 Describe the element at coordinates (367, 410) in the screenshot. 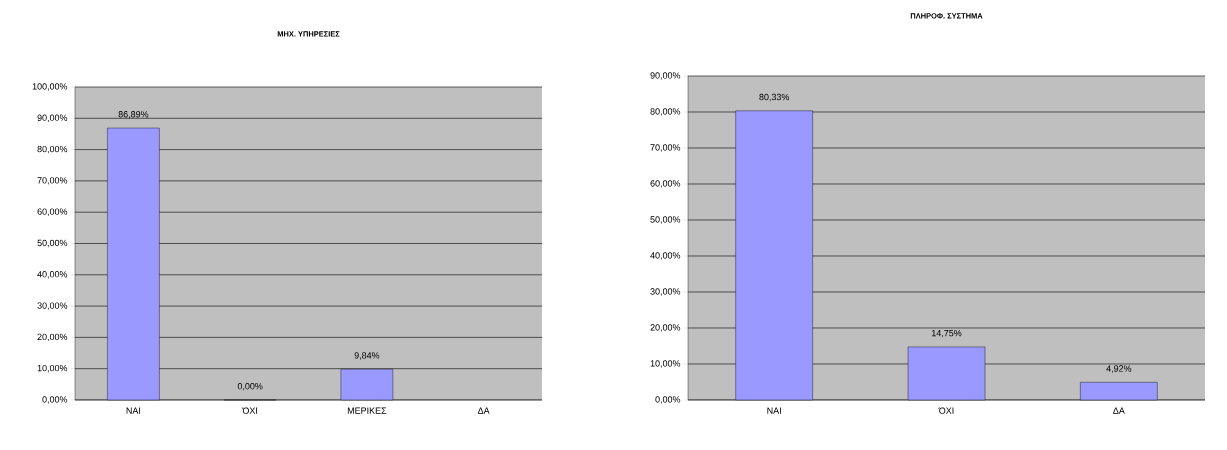

I see `x-tick-label: ΜΕΡΙΚΕΣ` at that location.